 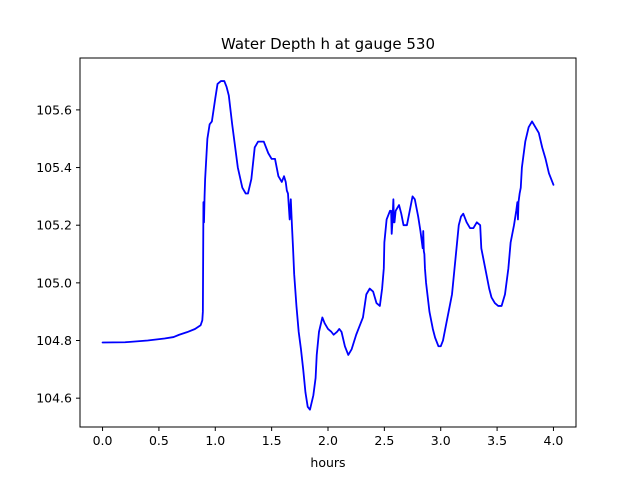 I want to click on x-tick-label: 0.0, so click(x=103, y=440).